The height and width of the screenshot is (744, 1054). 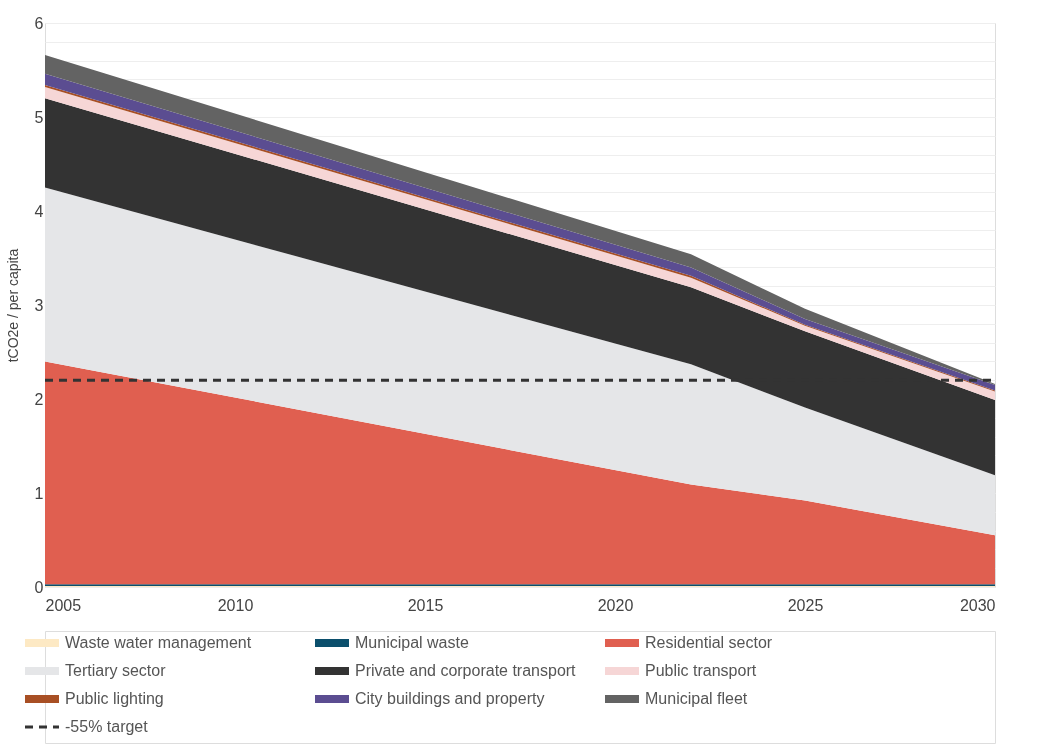 What do you see at coordinates (709, 642) in the screenshot?
I see `legend-label: Residential sector` at bounding box center [709, 642].